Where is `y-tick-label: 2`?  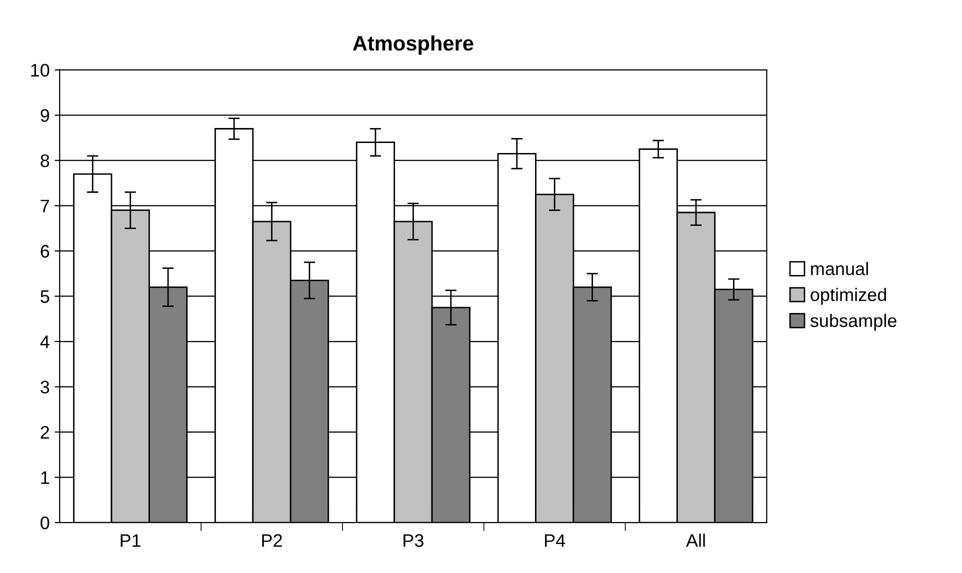 y-tick-label: 2 is located at coordinates (45, 432).